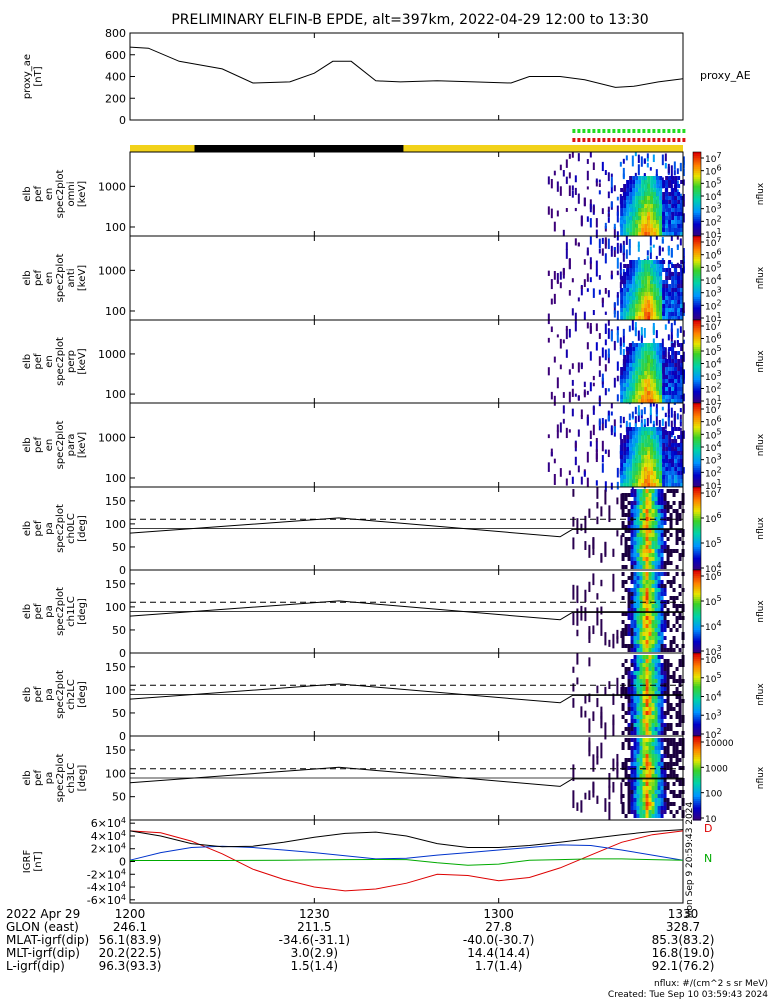  I want to click on pa_ch0-ytick-label-2: 100, so click(115, 524).